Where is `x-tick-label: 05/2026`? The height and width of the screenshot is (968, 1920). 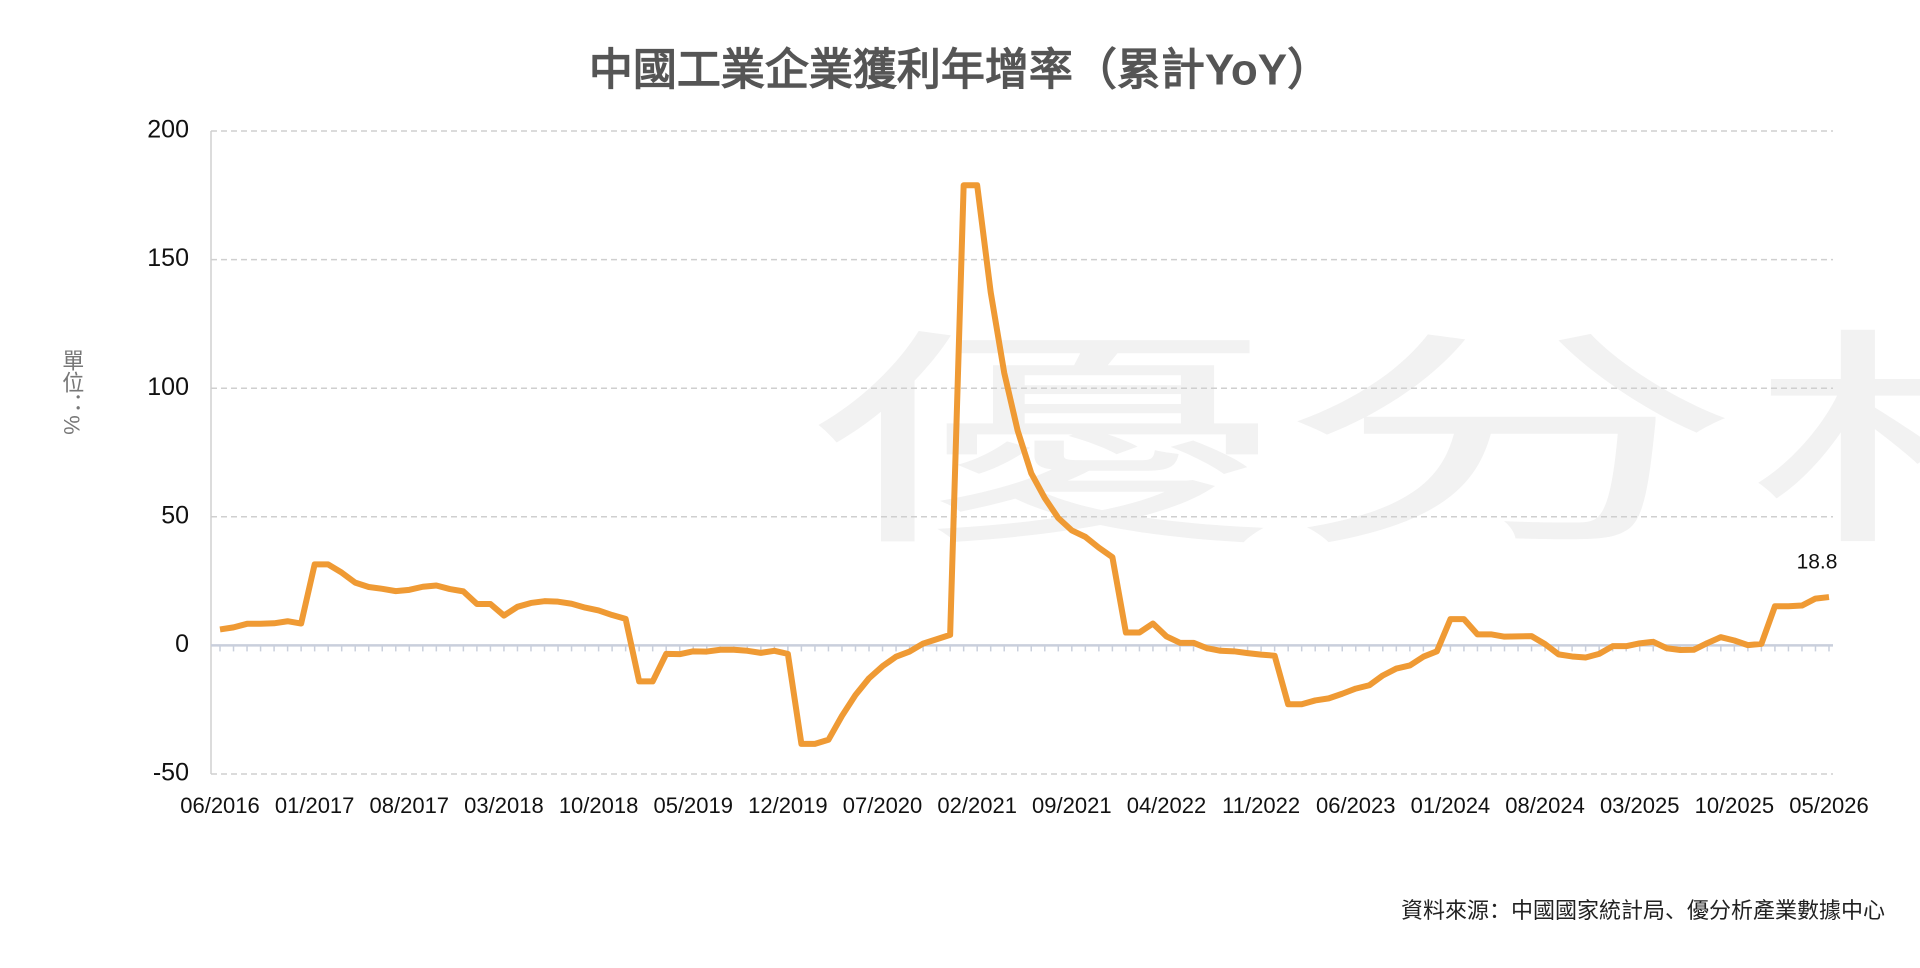
x-tick-label: 05/2026 is located at coordinates (1829, 805).